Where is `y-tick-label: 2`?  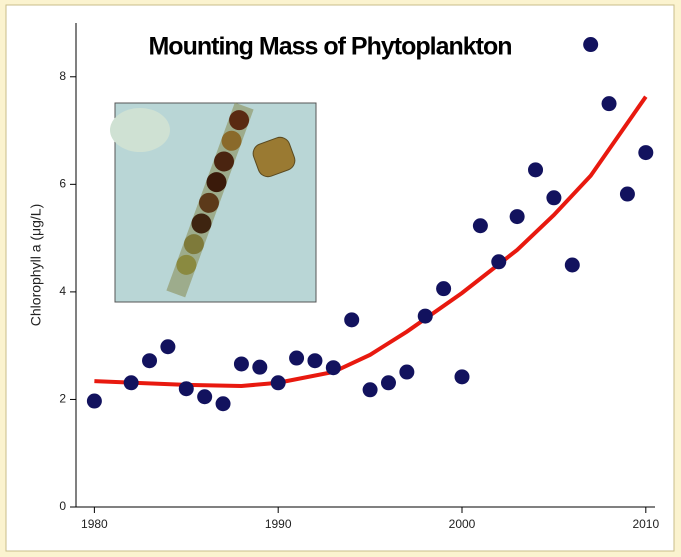 y-tick-label: 2 is located at coordinates (62, 399).